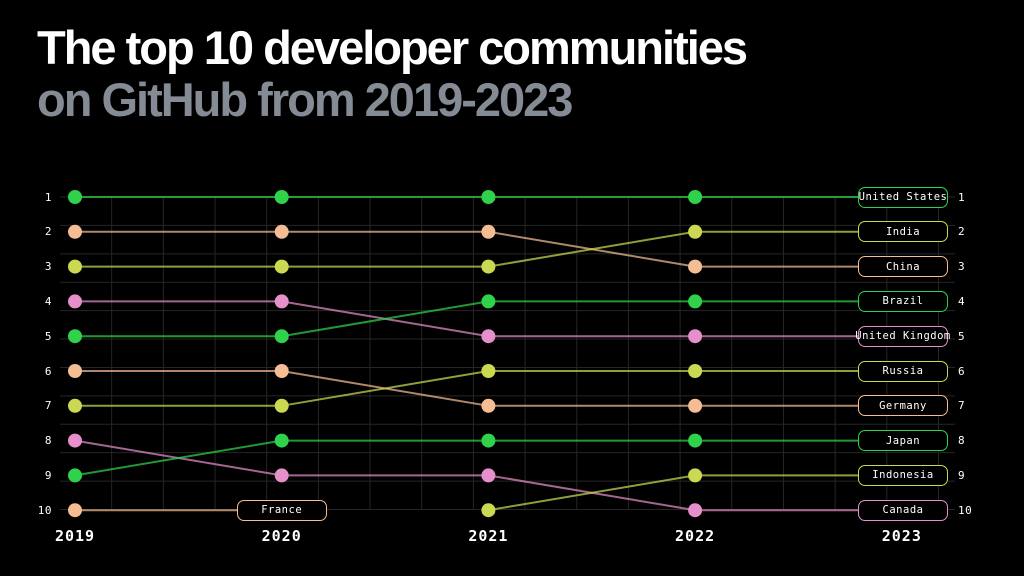 This screenshot has width=1024, height=576. Describe the element at coordinates (903, 197) in the screenshot. I see `country-label-united-states: United States` at that location.